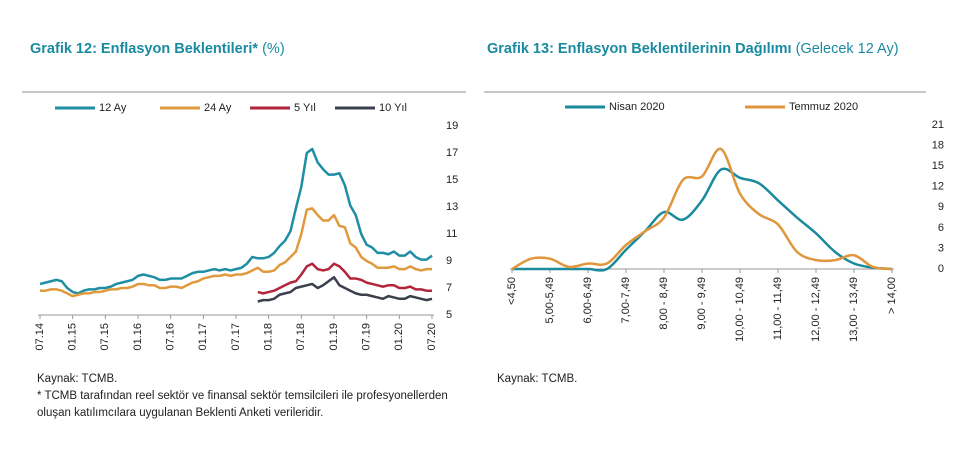 This screenshot has height=455, width=962. Describe the element at coordinates (892, 295) in the screenshot. I see `x-tick-label: > 14,00` at that location.